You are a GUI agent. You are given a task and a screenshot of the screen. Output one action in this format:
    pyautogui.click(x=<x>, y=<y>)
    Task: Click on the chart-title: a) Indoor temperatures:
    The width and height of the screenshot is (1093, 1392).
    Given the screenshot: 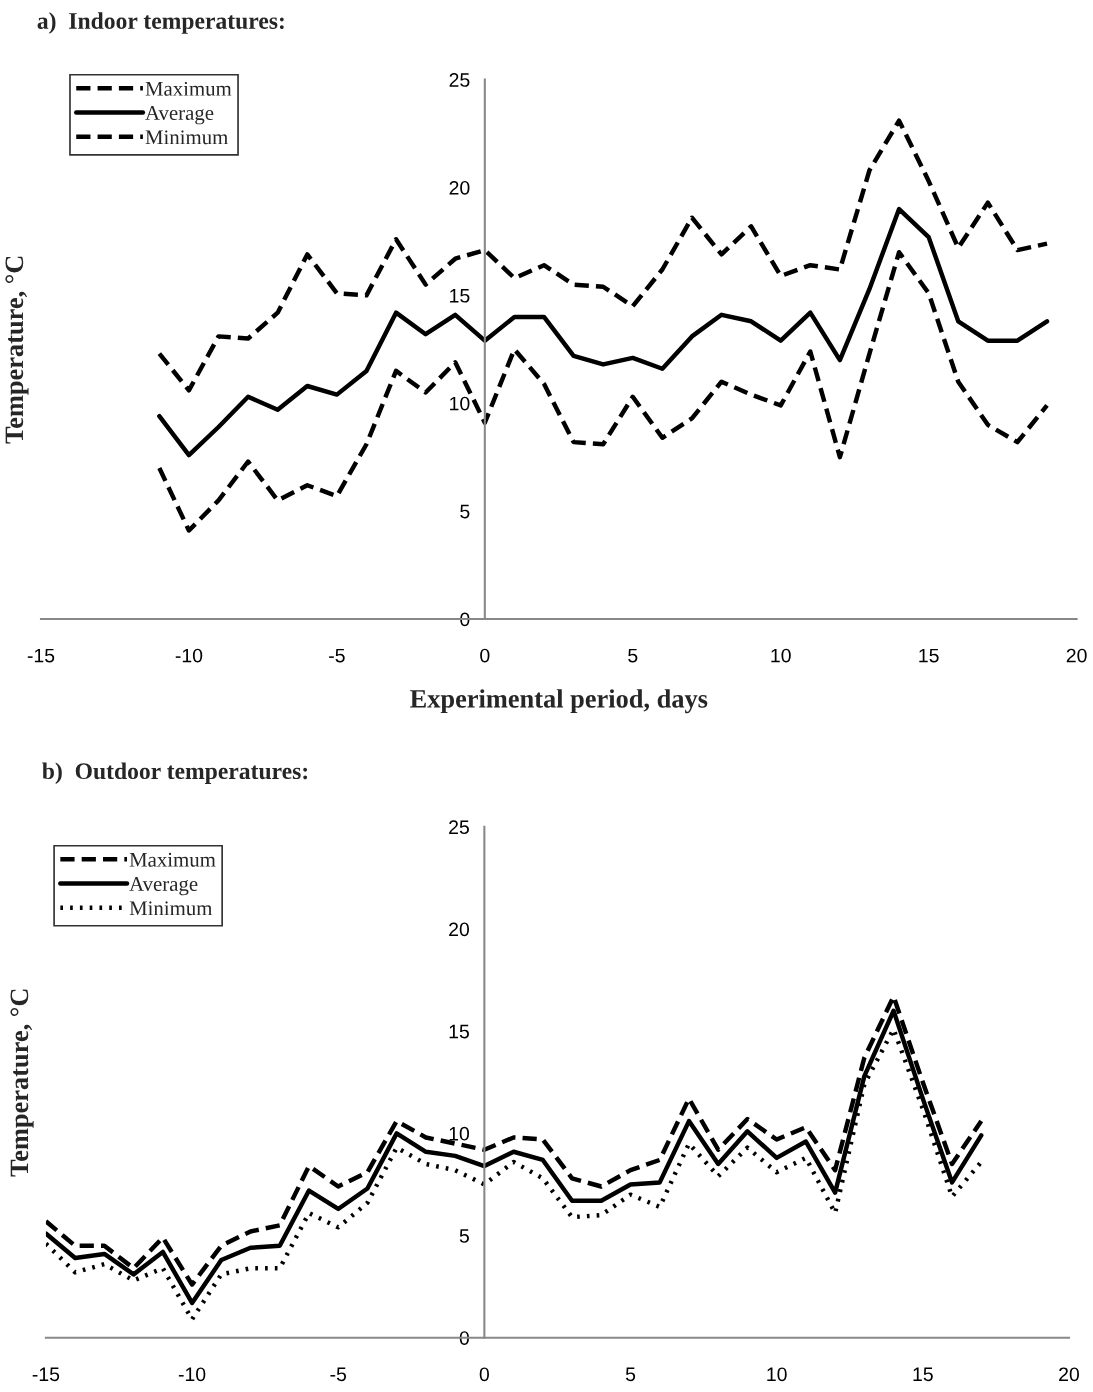 What is the action you would take?
    pyautogui.click(x=160, y=23)
    